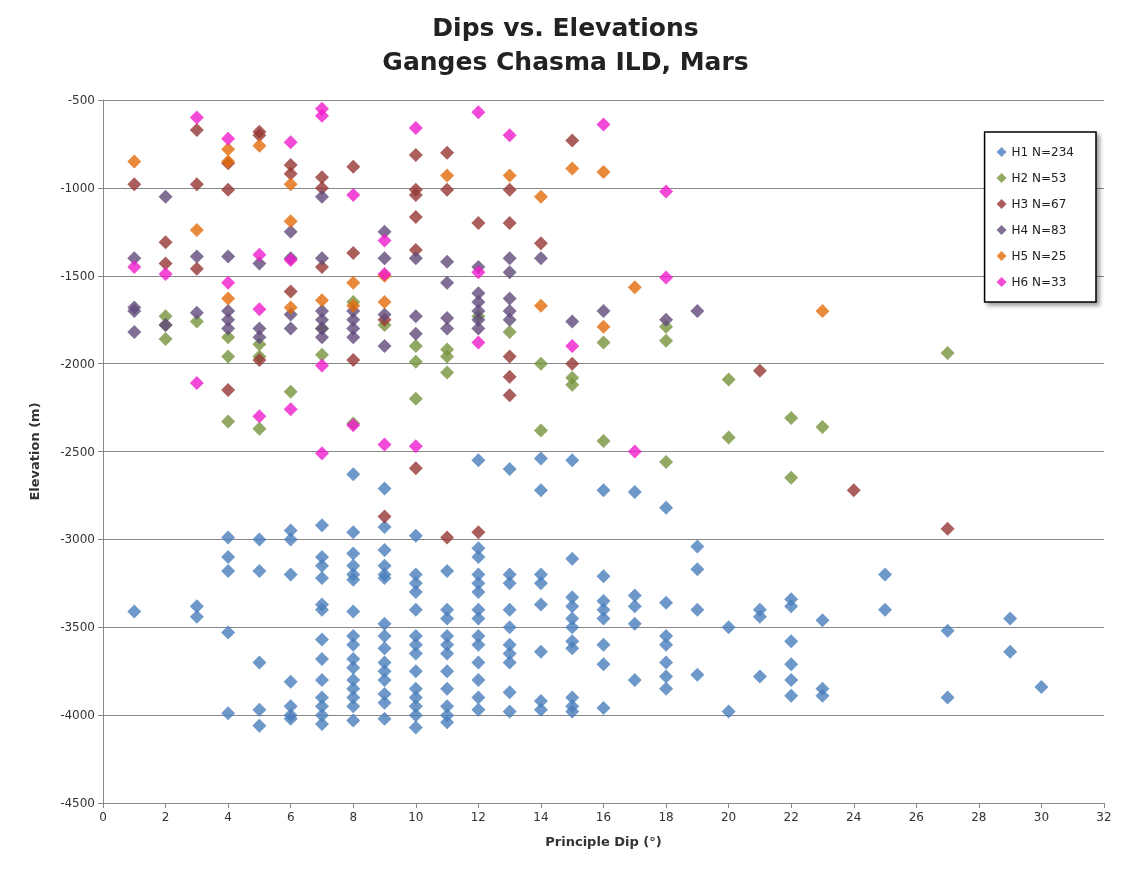 The height and width of the screenshot is (872, 1131). What do you see at coordinates (290, 817) in the screenshot?
I see `x-tick-label: 6` at bounding box center [290, 817].